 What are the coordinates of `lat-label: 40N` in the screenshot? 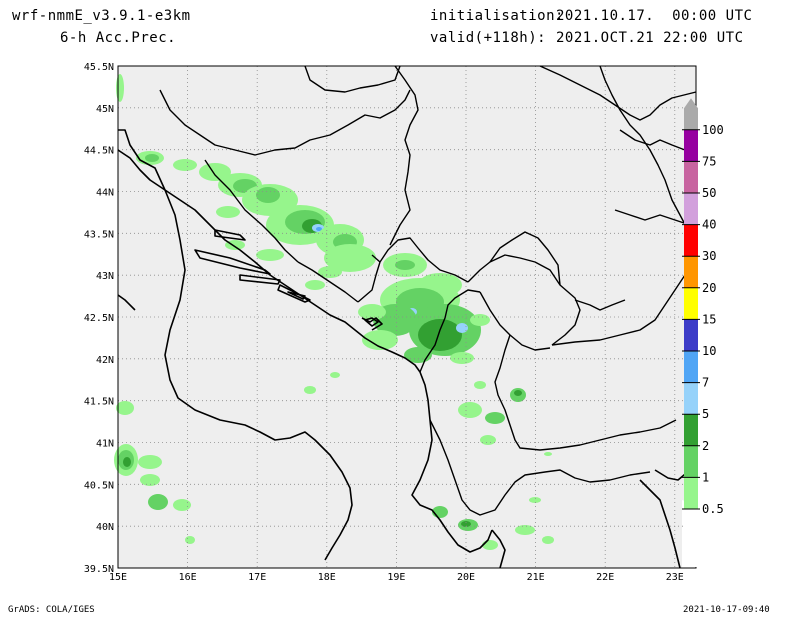 It's located at (105, 527).